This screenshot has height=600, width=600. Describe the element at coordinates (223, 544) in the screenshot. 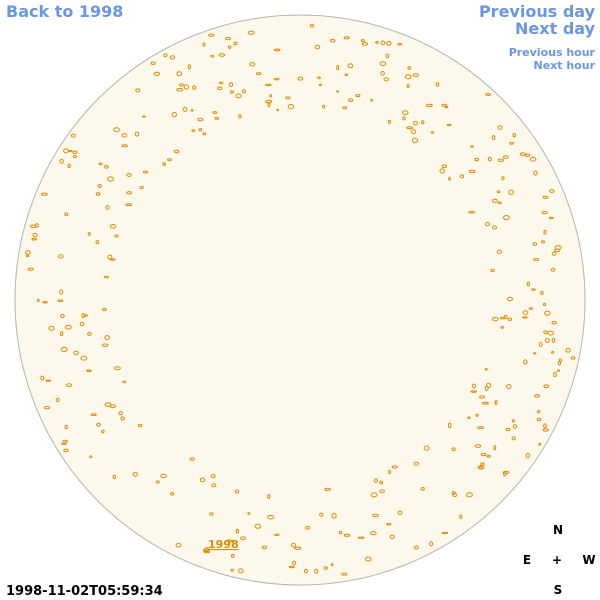

I see `disk-label-link: 1998` at that location.